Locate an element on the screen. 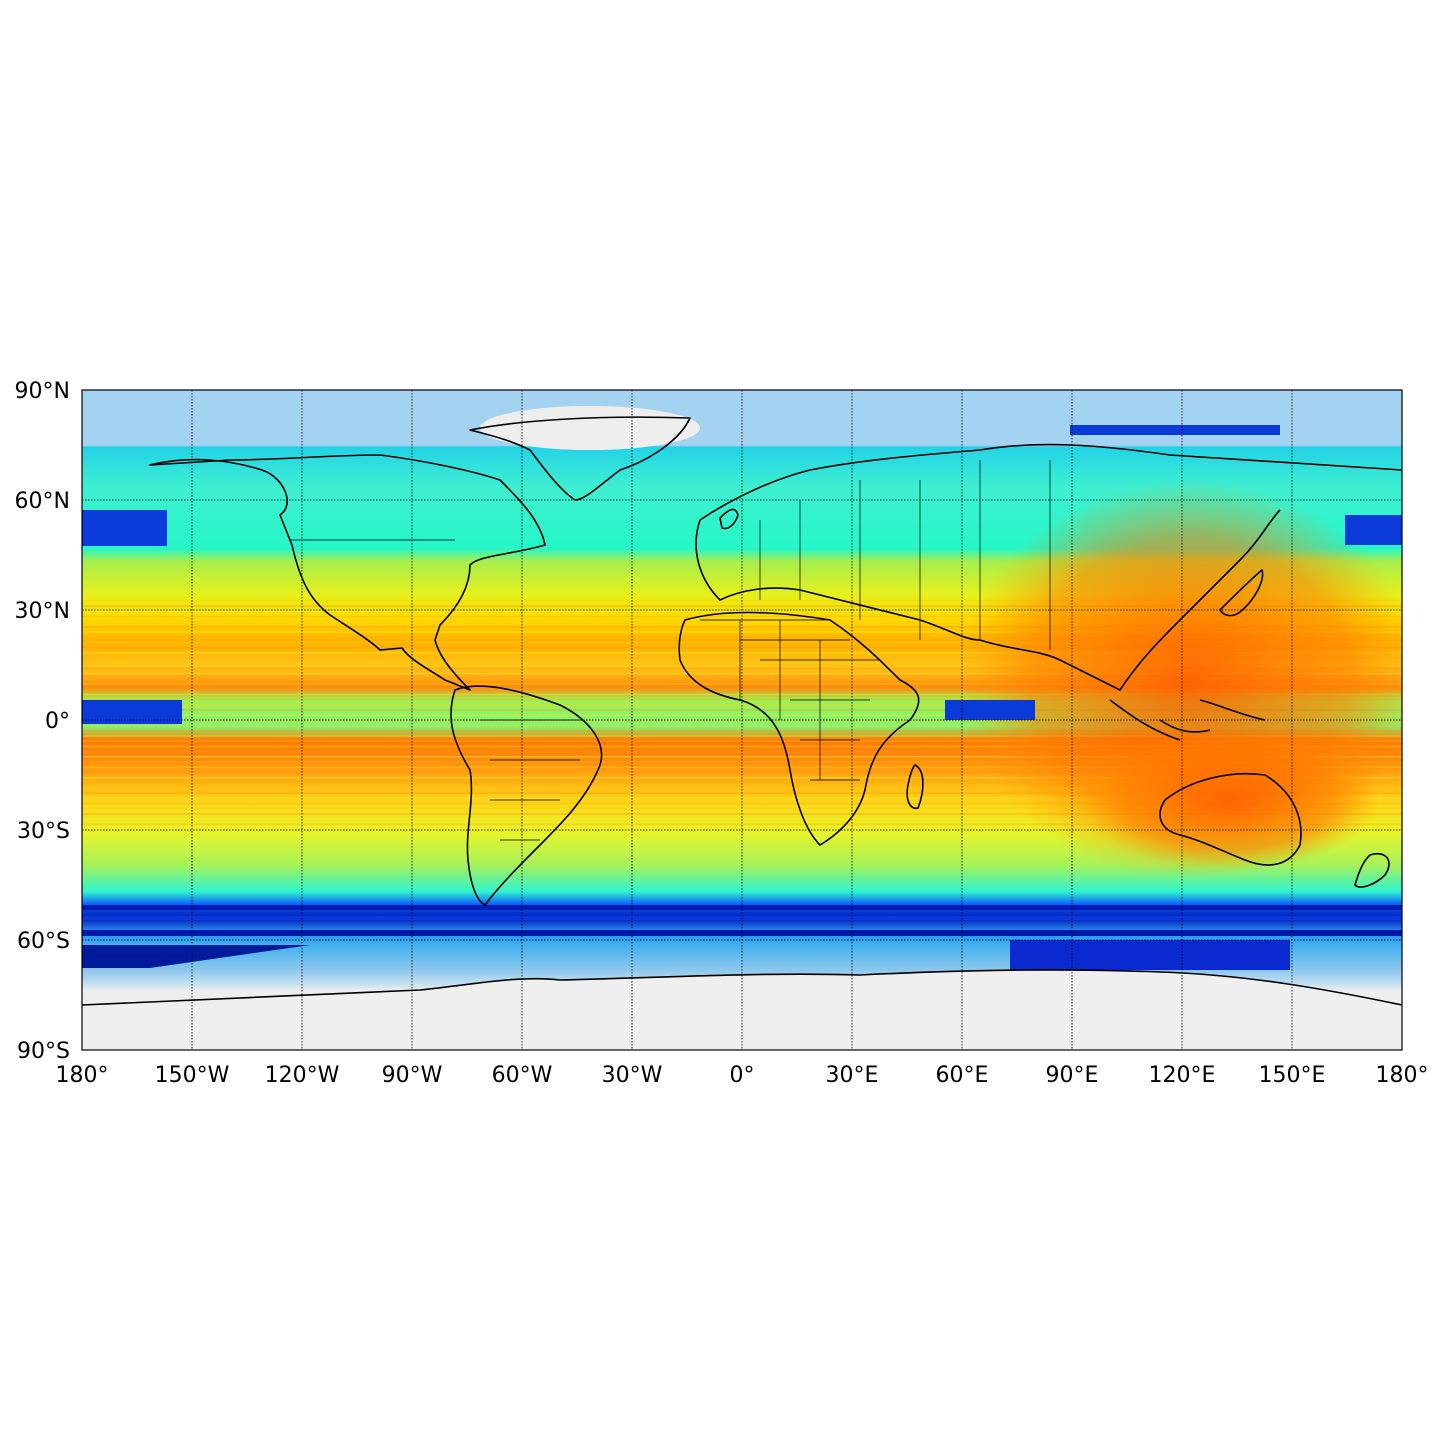 Image resolution: width=1440 pixels, height=1440 pixels. coast-indonesia is located at coordinates (1187, 720).